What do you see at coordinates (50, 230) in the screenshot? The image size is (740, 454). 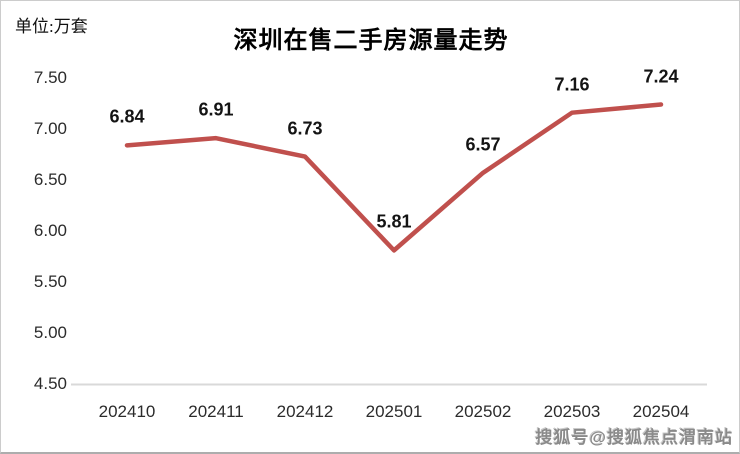 I see `y-tick-label: 6.00` at bounding box center [50, 230].